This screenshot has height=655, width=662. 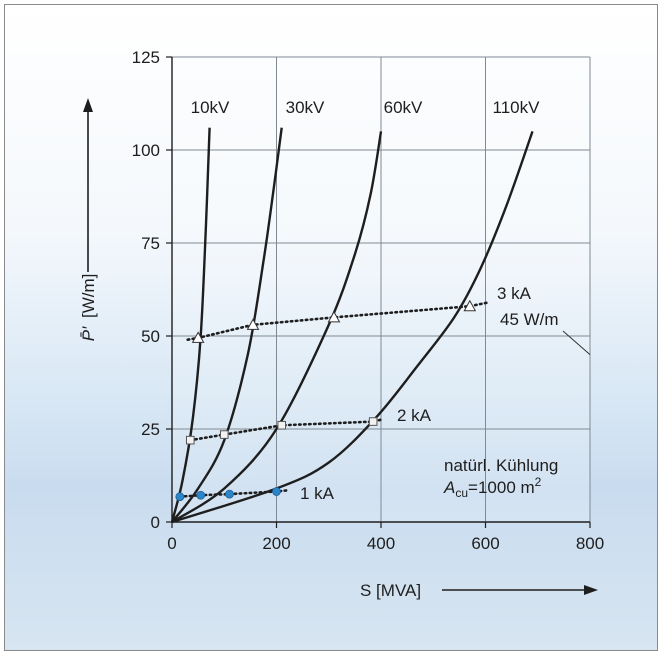 What do you see at coordinates (146, 57) in the screenshot?
I see `y-tick-label: 125` at bounding box center [146, 57].